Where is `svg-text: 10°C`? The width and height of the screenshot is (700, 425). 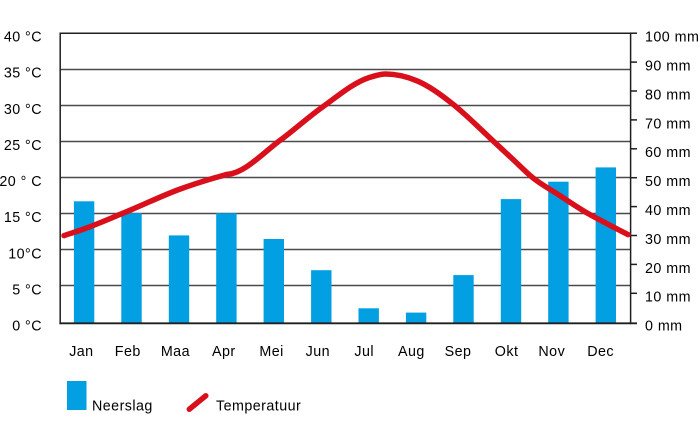
svg-text: 10°C is located at coordinates (25, 254).